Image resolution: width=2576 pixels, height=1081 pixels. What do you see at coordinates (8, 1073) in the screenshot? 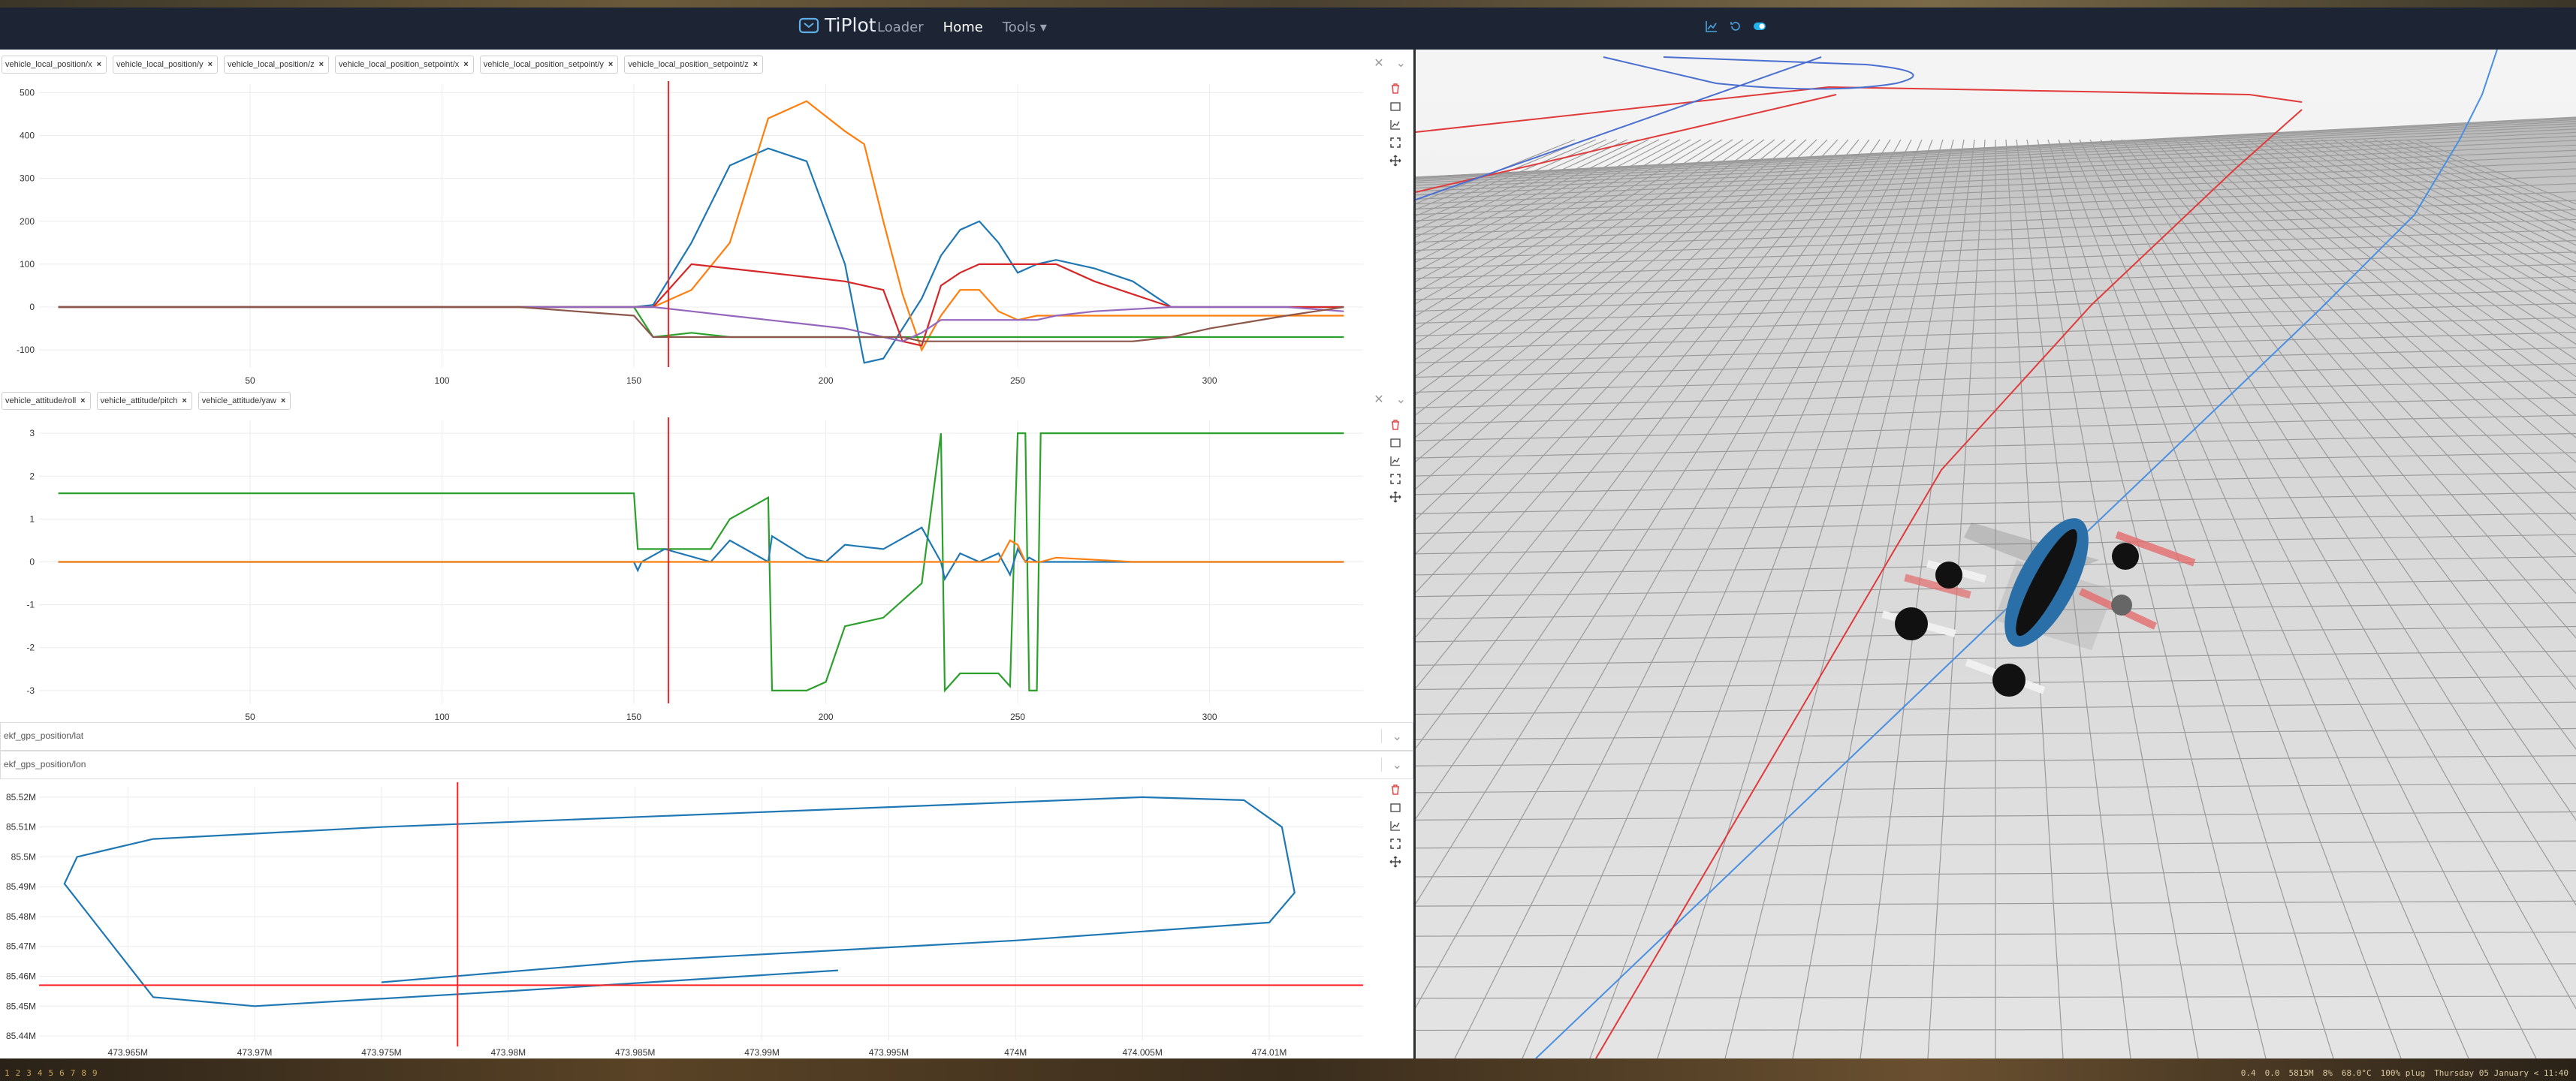
I see `workspace-item: 1` at bounding box center [8, 1073].